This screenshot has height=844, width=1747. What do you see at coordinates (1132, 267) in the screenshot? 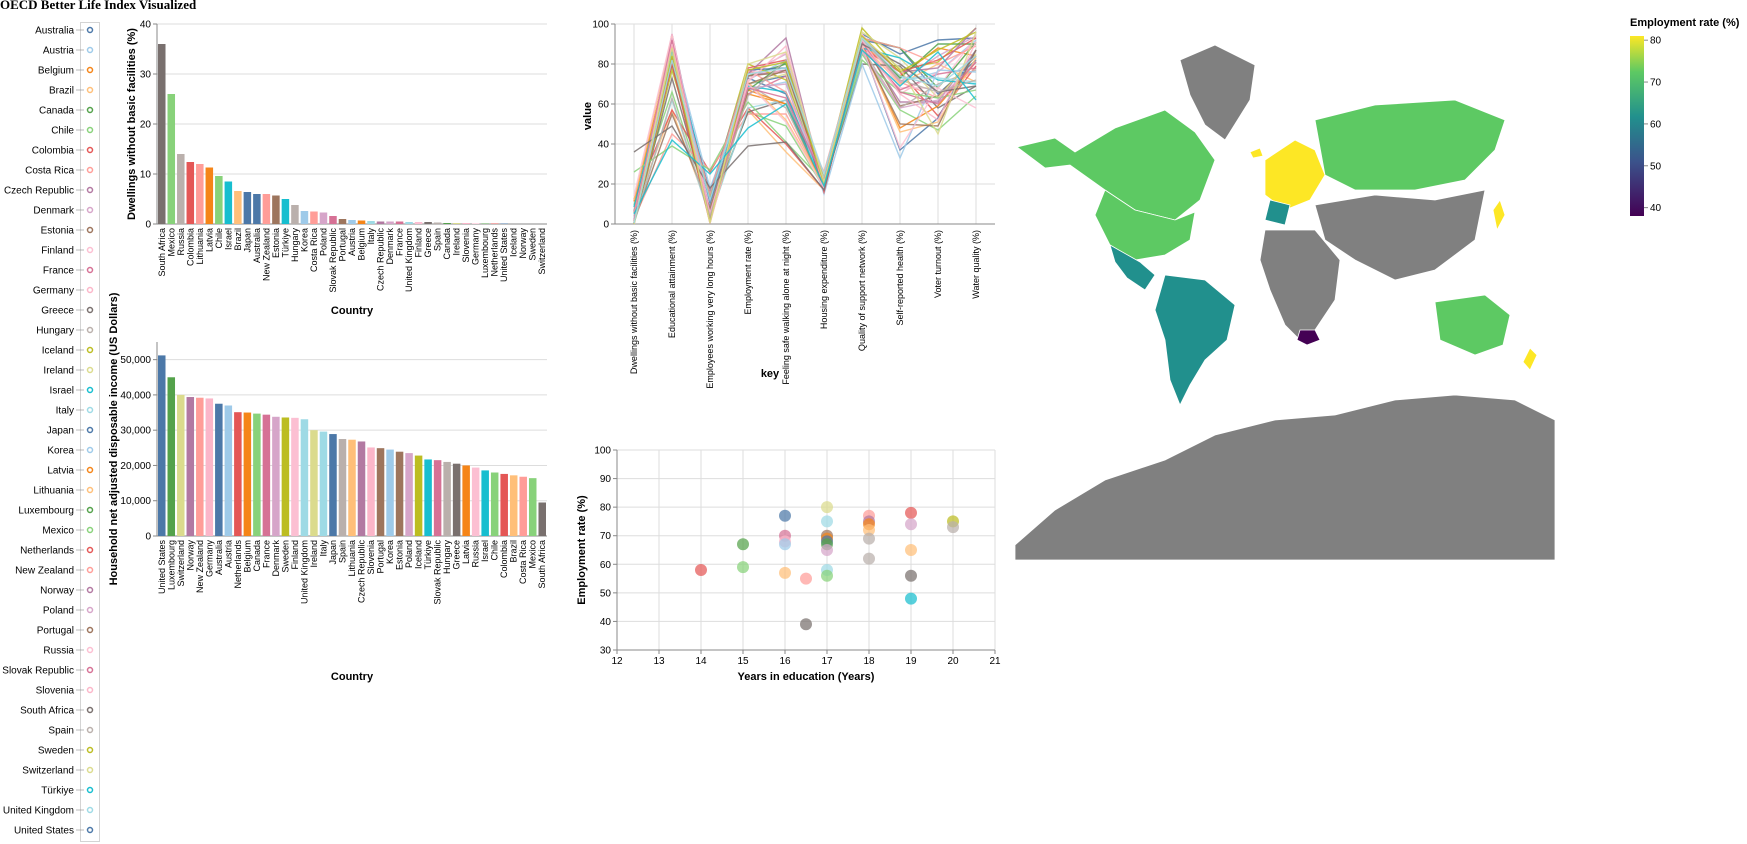
I see `country-mexico` at bounding box center [1132, 267].